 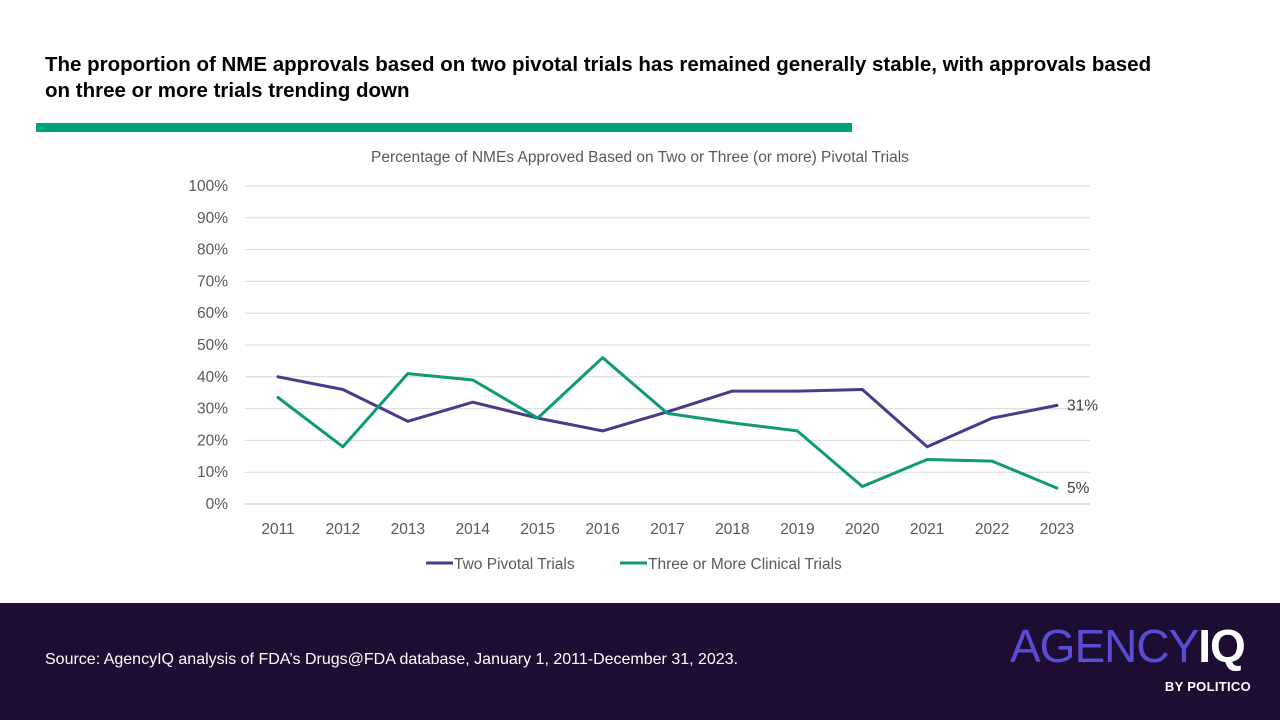 I want to click on y-tick-label: 80%, so click(x=212, y=250).